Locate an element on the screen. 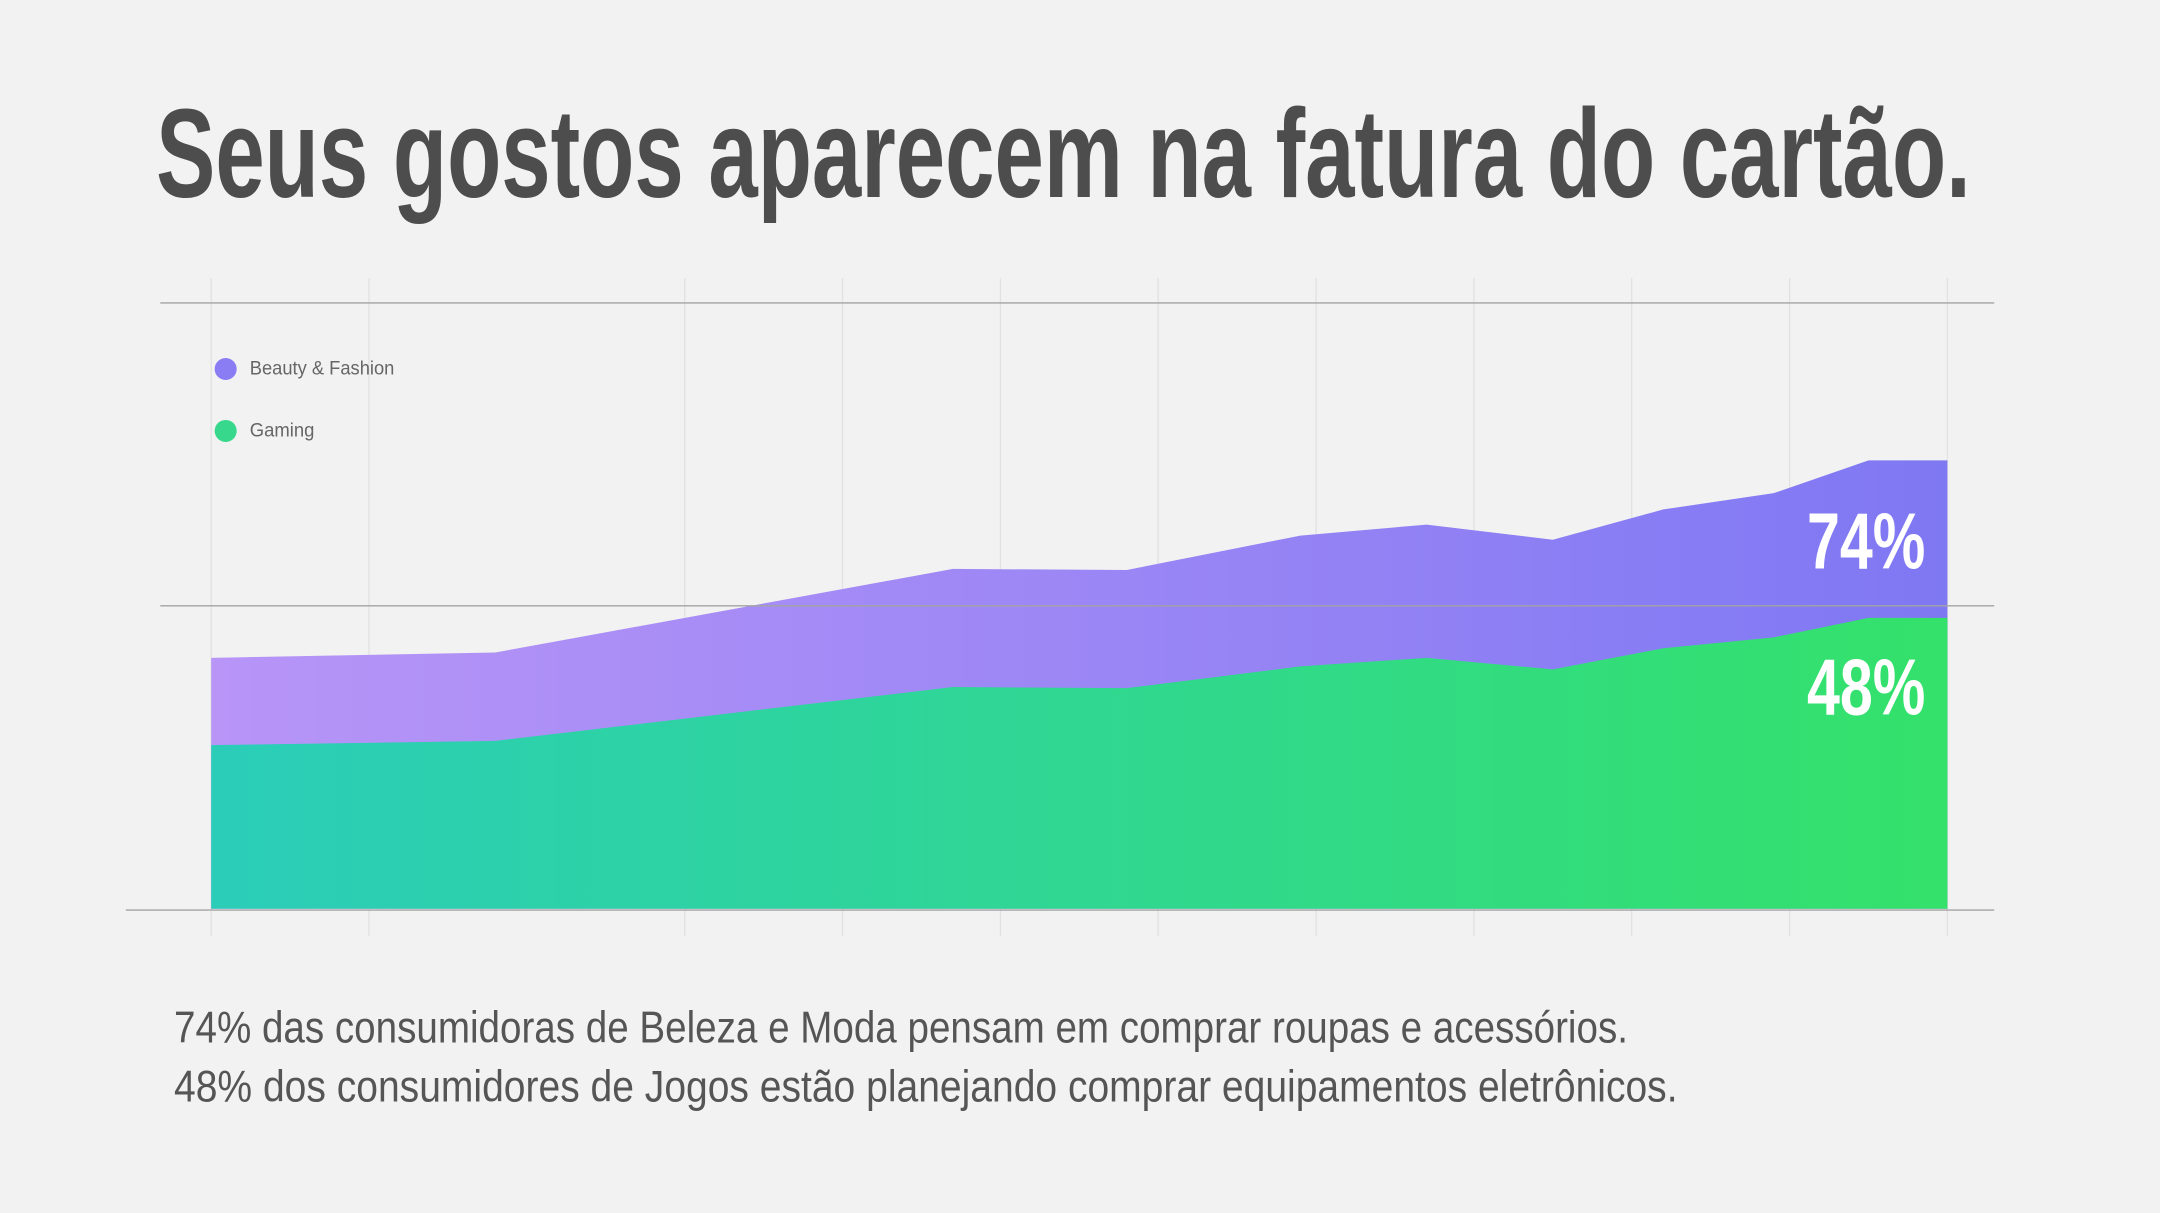 The height and width of the screenshot is (1213, 2160). legend-item-beauty-fashion: Beauty & Fashion is located at coordinates (304, 369).